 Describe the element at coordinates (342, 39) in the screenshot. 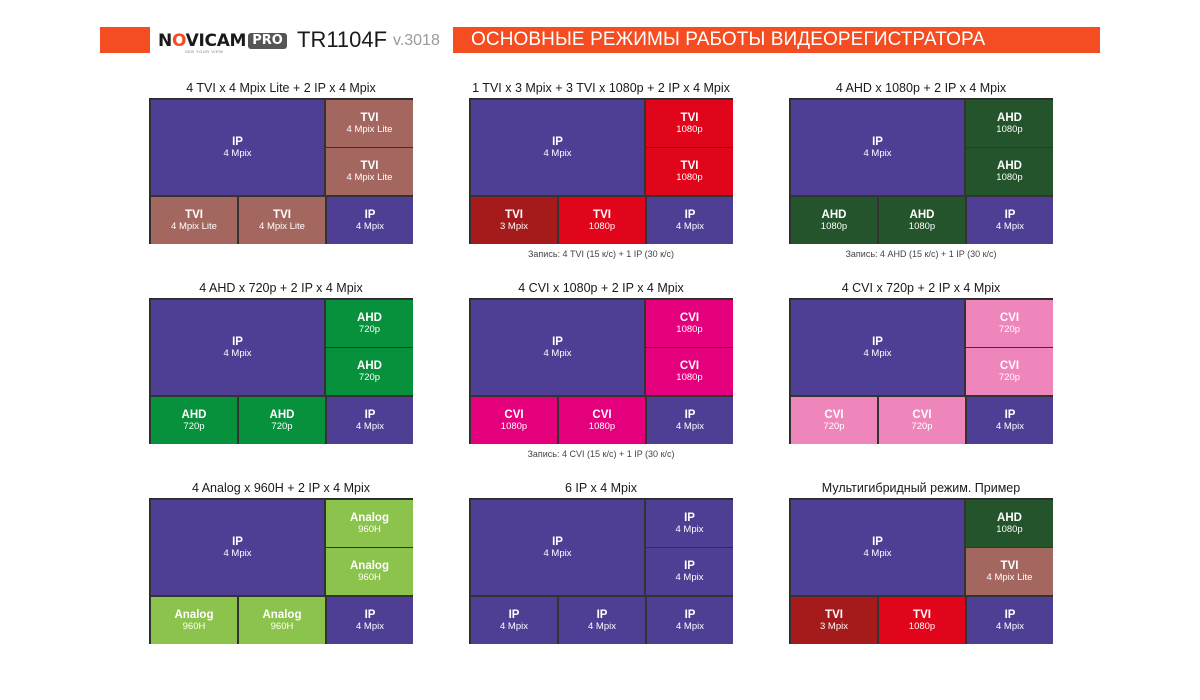

I see `device-model: TR1104F` at that location.